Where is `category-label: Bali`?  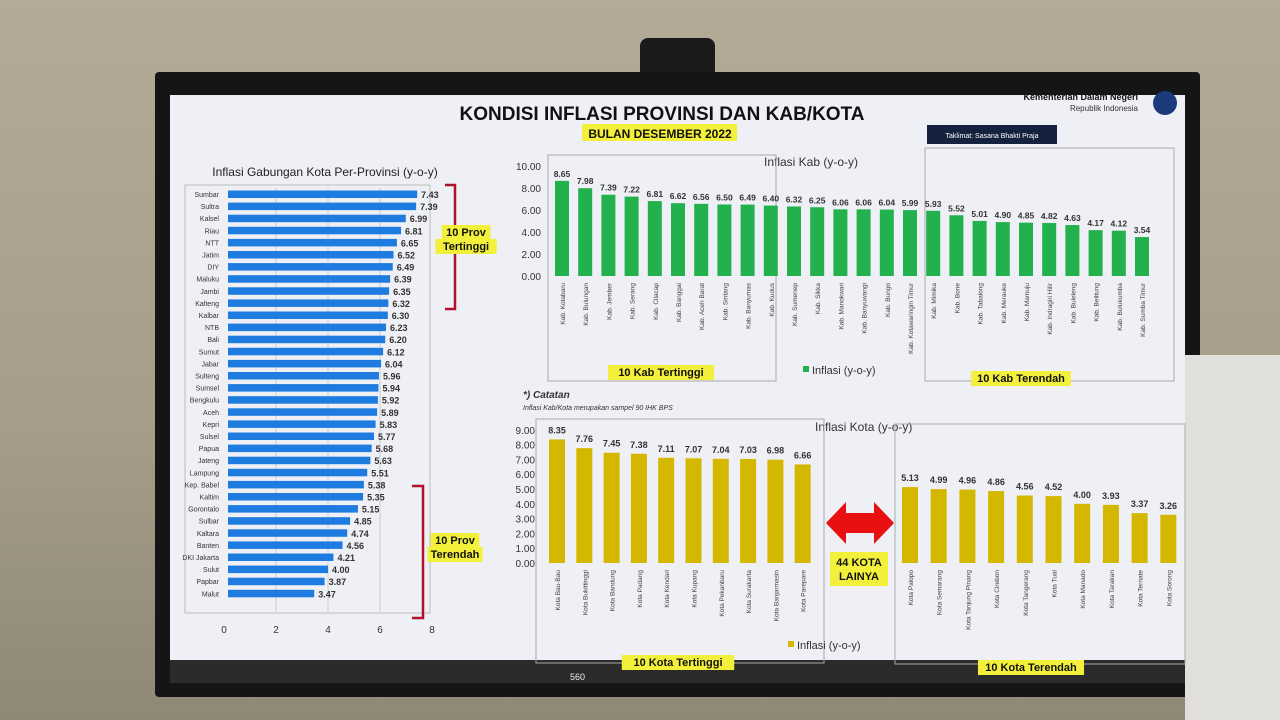
category-label: Bali is located at coordinates (213, 340).